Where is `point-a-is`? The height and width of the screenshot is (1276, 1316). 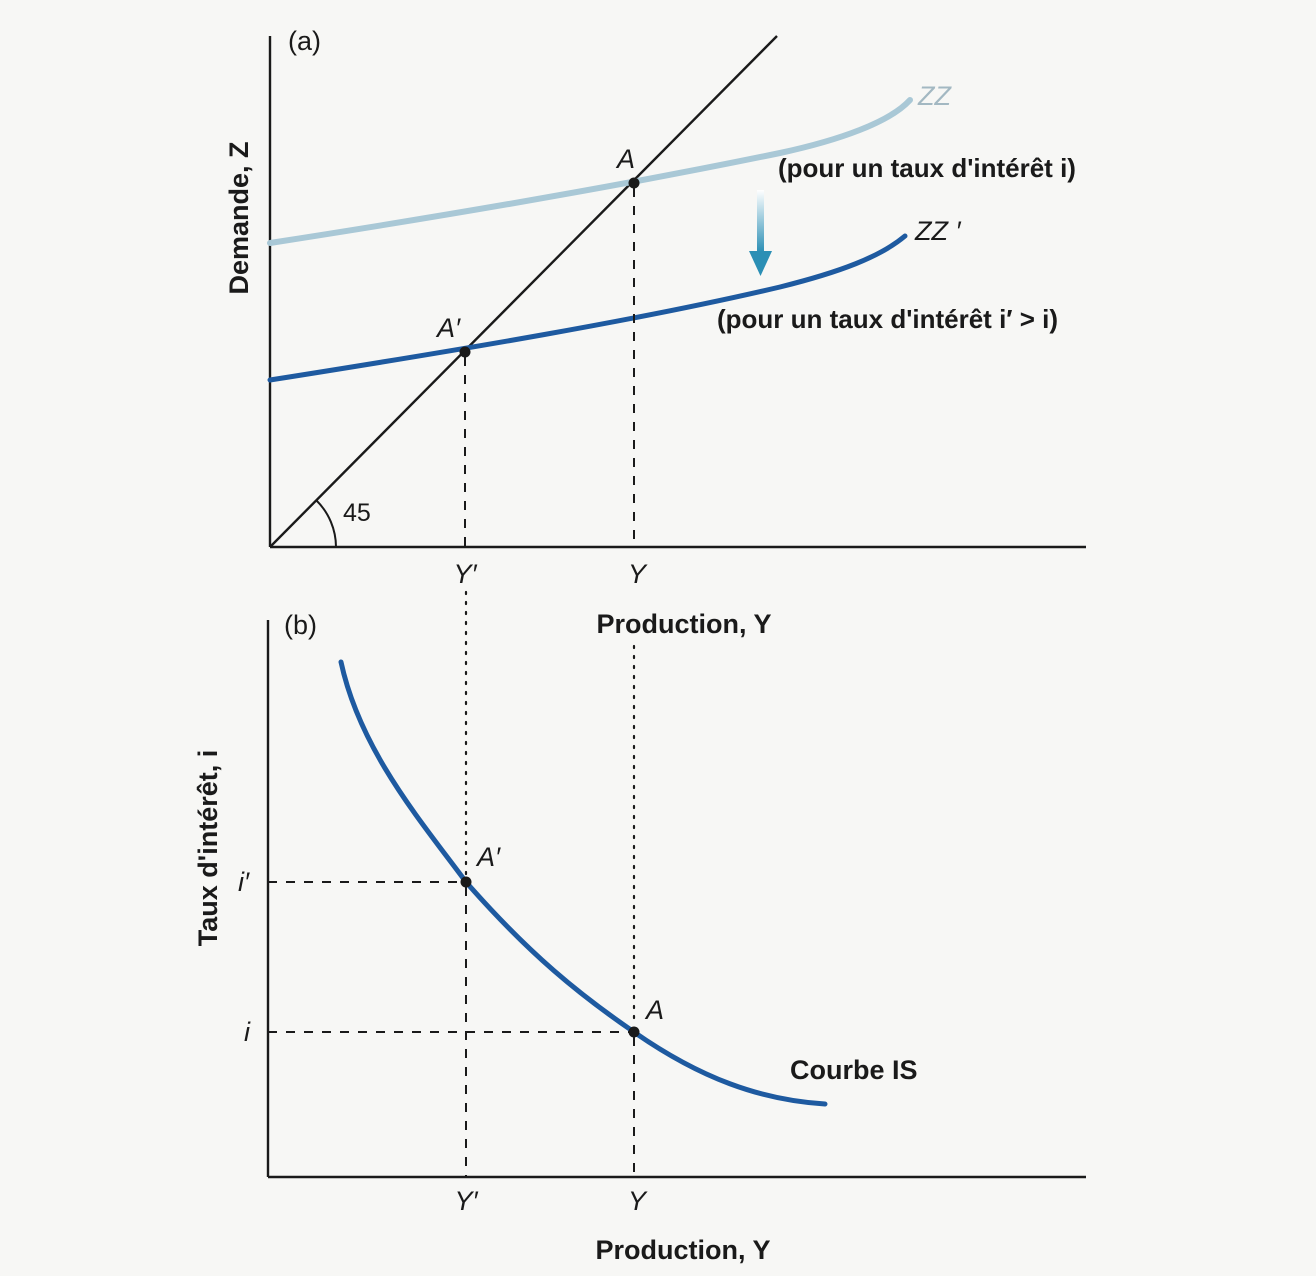 point-a-is is located at coordinates (634, 1032).